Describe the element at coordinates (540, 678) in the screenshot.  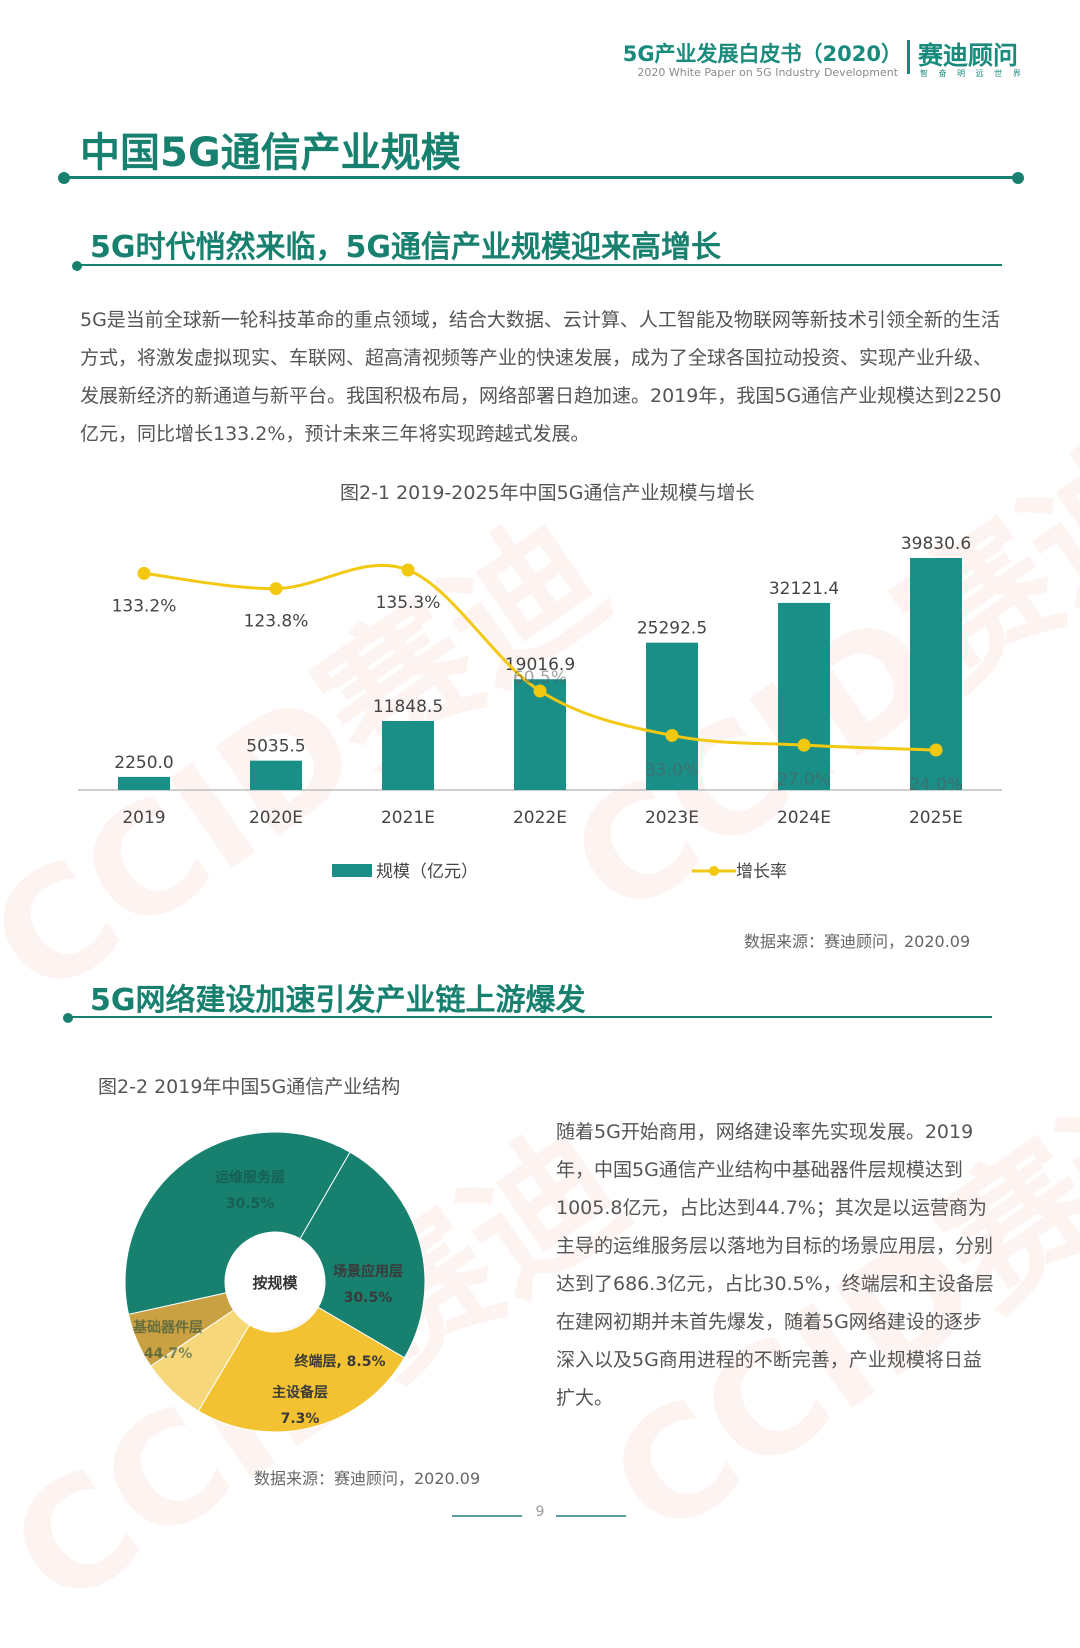
I see `growth-label: 60.5%` at that location.